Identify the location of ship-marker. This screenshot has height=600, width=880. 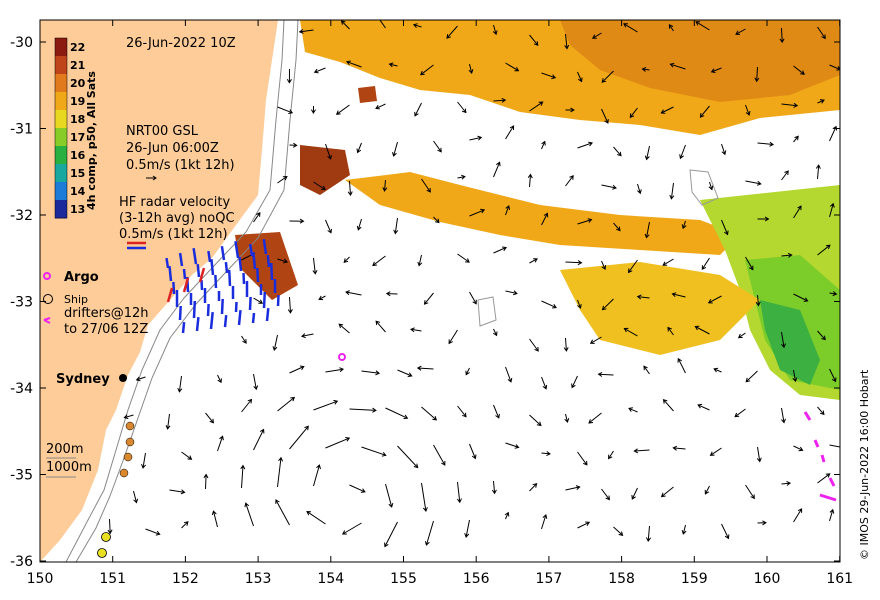
(124, 473).